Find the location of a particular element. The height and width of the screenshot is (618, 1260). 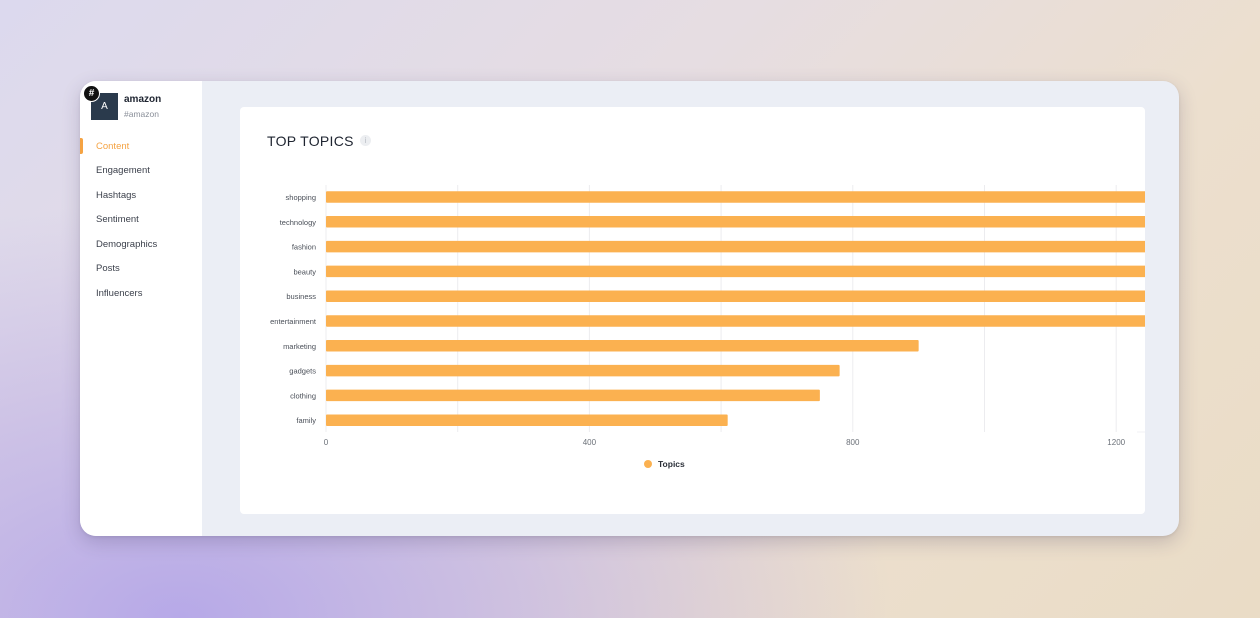

badge-text: # is located at coordinates (91, 93).